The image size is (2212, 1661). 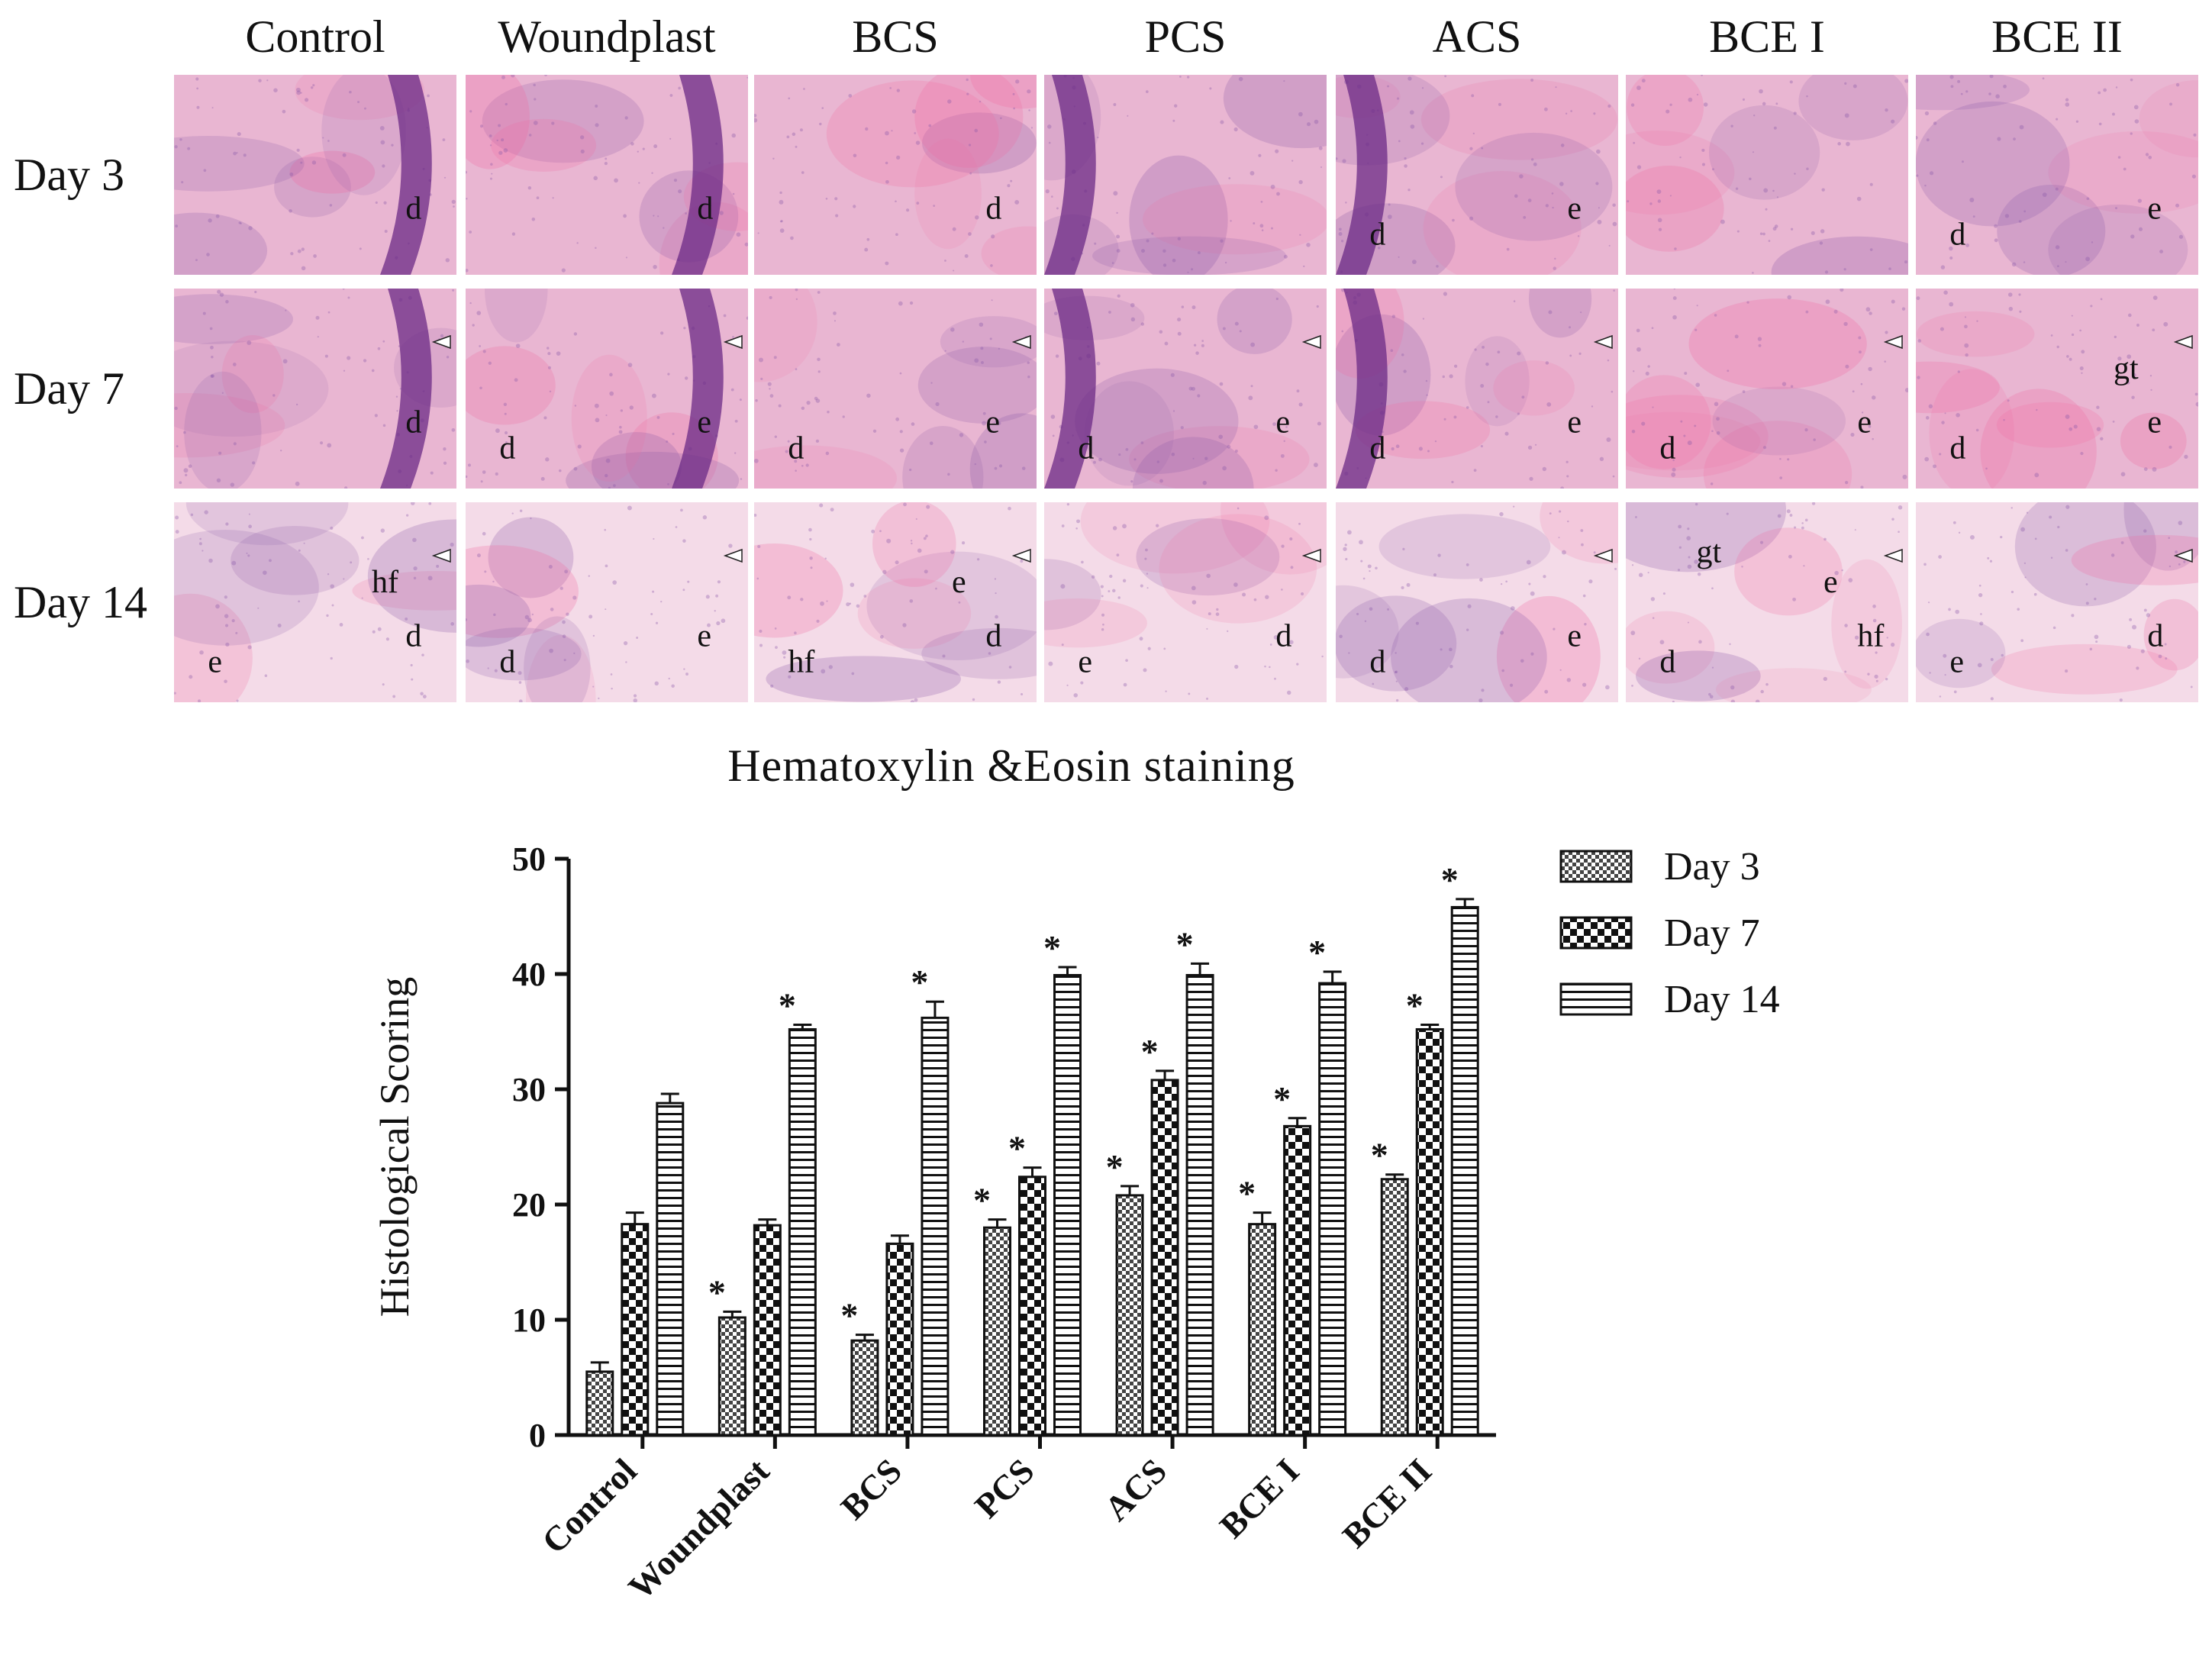 What do you see at coordinates (1712, 867) in the screenshot?
I see `legend-label: Day 3` at bounding box center [1712, 867].